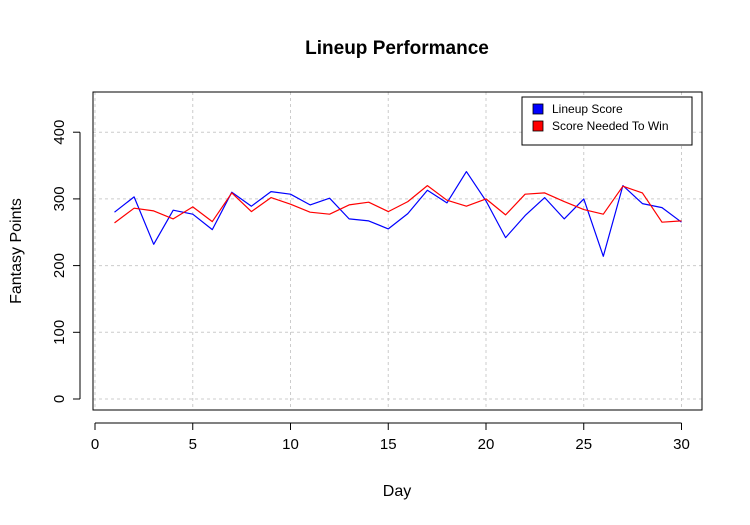  What do you see at coordinates (397, 48) in the screenshot?
I see `chart-title: Lineup Performance` at bounding box center [397, 48].